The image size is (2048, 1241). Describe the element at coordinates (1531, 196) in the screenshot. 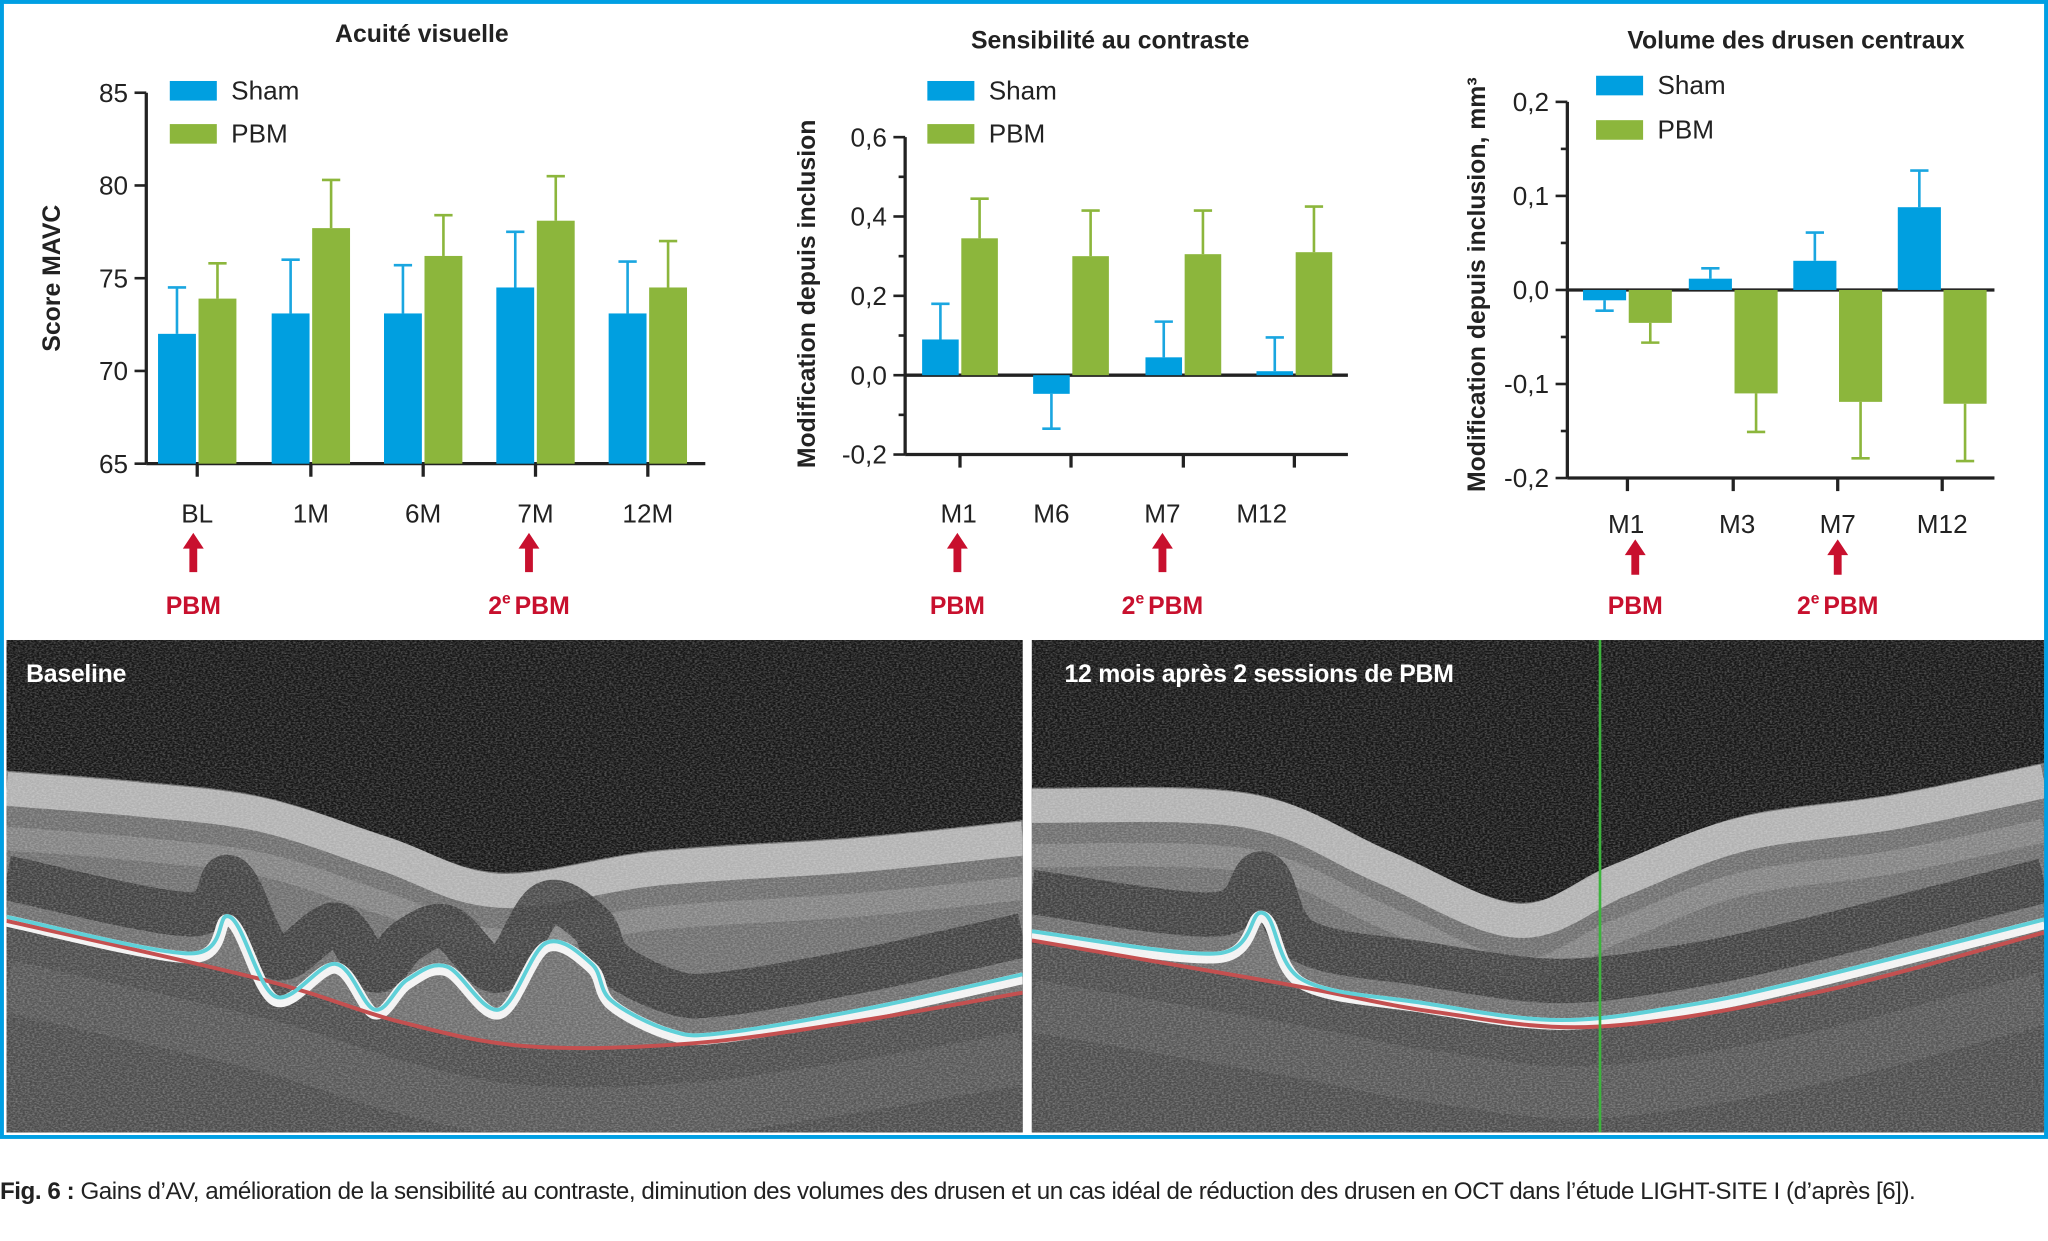

I see `y-tick-label: 0,1` at that location.